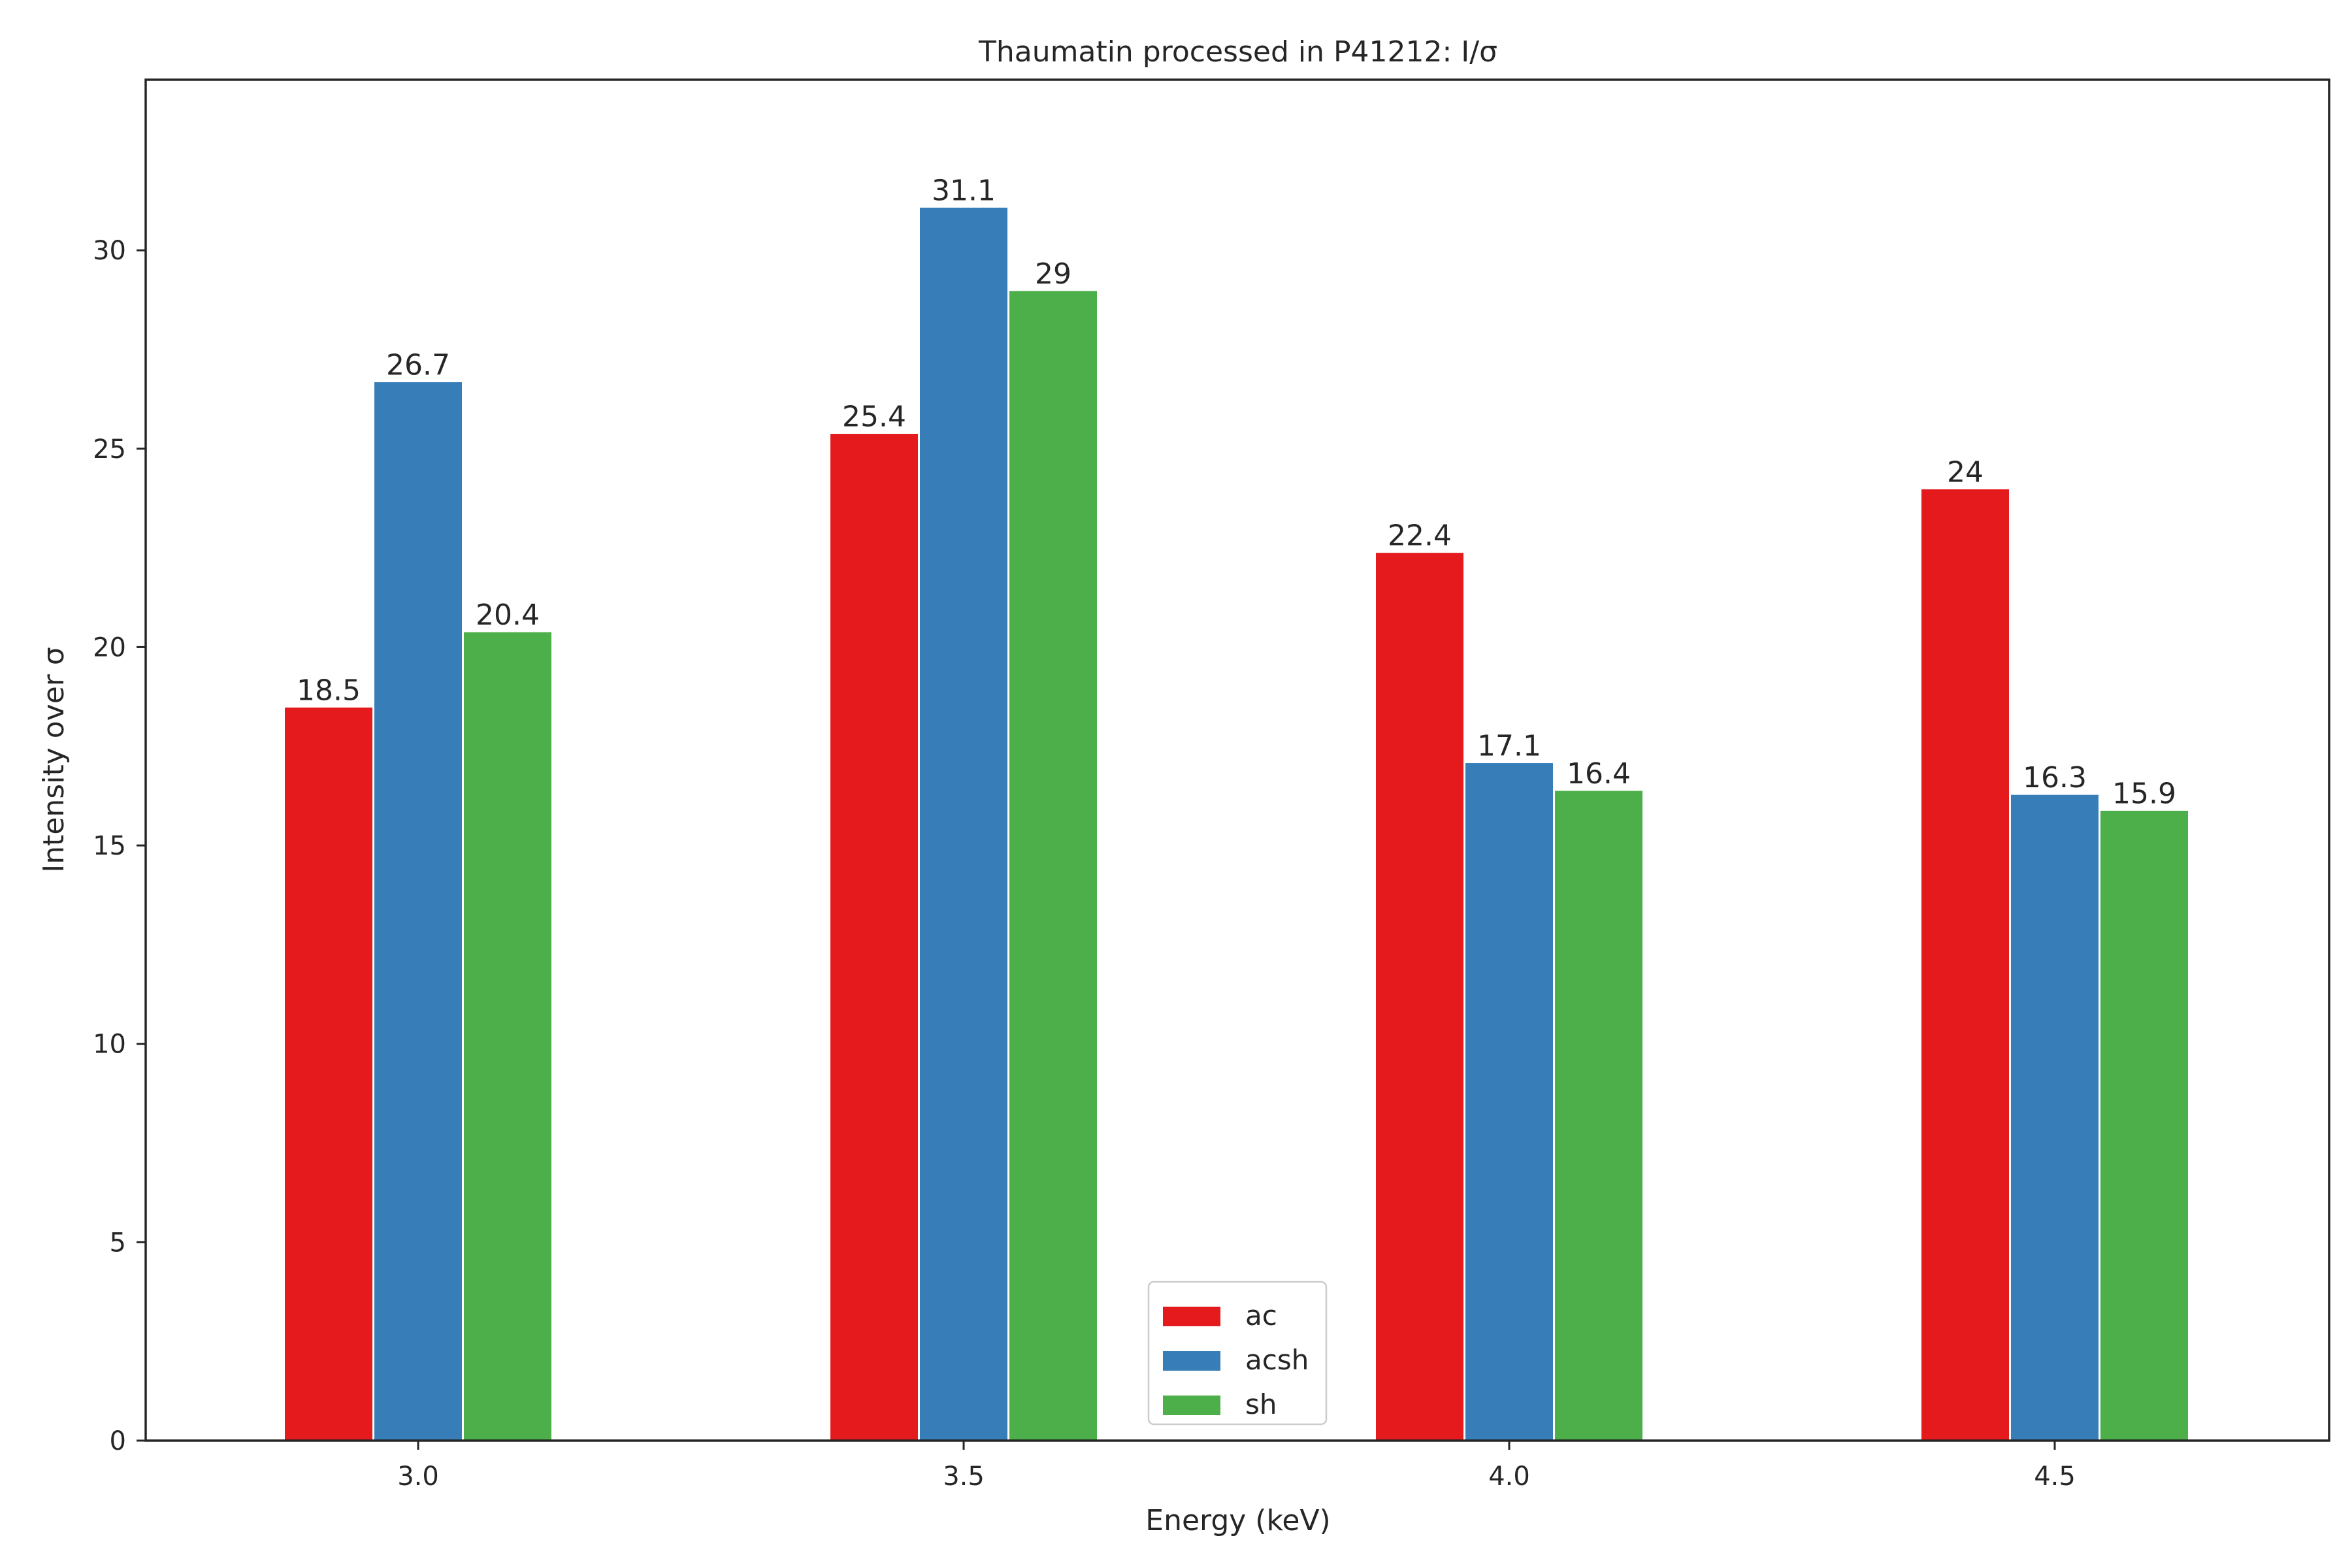  What do you see at coordinates (118, 1243) in the screenshot?
I see `y-tick-label: 5` at bounding box center [118, 1243].